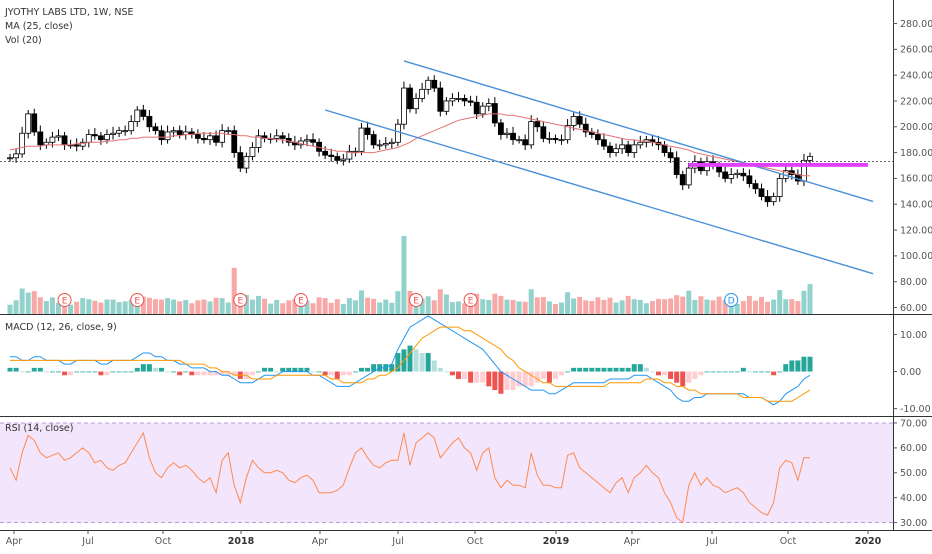 The height and width of the screenshot is (554, 932). I want to click on rsi-tick-label: 50.00, so click(913, 473).